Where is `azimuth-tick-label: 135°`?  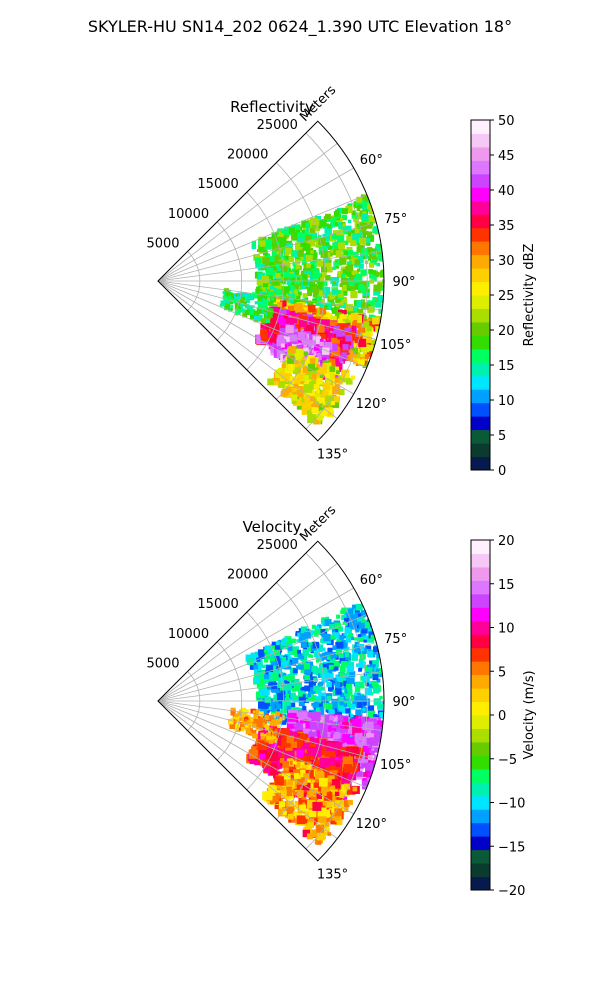 azimuth-tick-label: 135° is located at coordinates (332, 875).